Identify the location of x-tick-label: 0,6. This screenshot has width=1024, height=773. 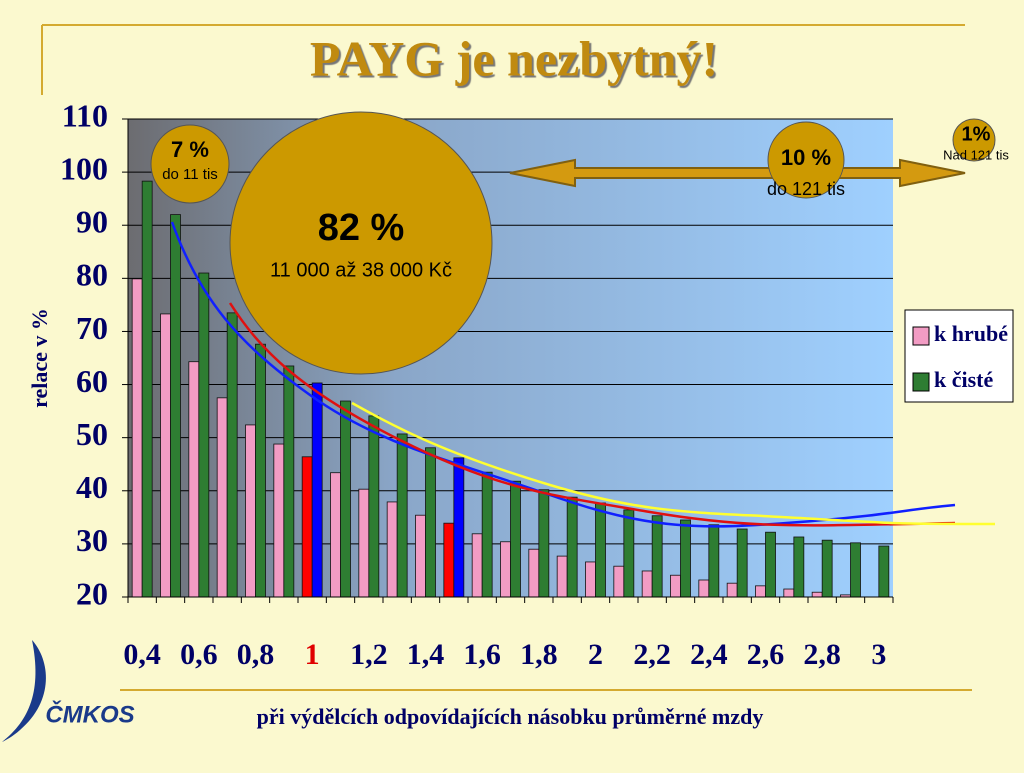
(199, 654).